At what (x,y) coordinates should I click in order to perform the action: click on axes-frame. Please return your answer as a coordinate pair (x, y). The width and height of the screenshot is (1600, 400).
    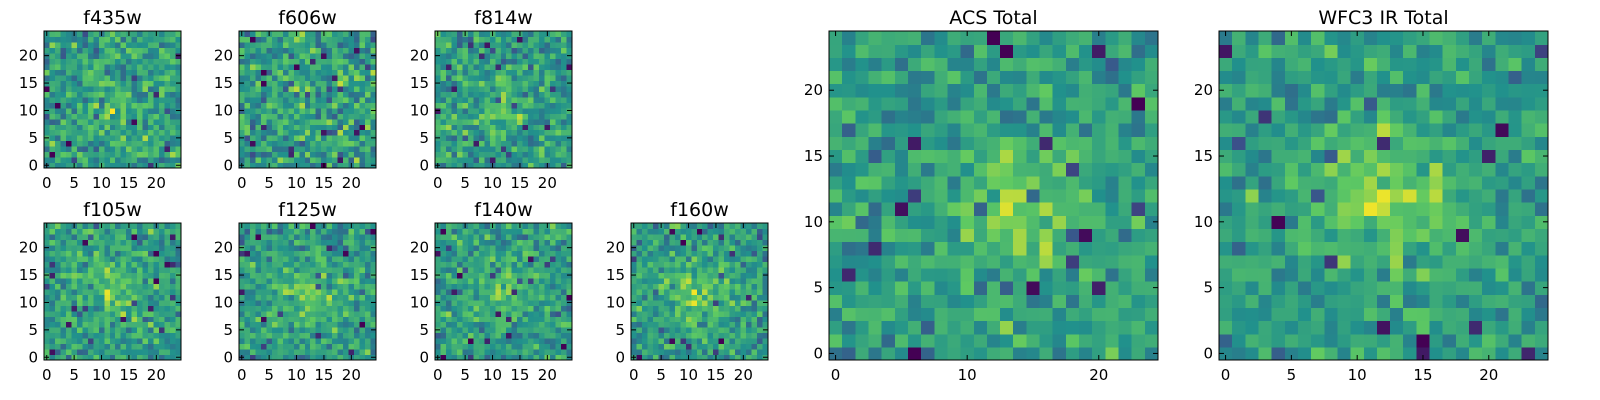
    Looking at the image, I should click on (307, 99).